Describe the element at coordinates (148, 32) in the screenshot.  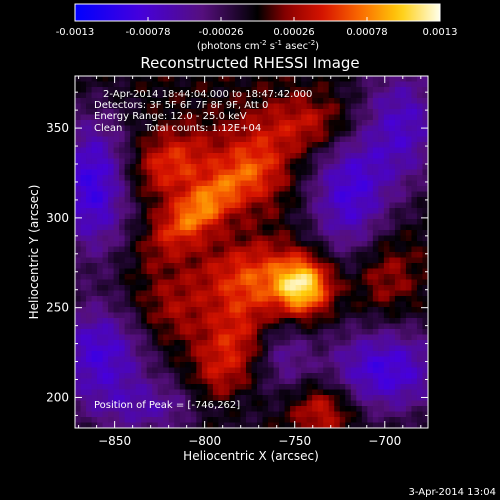
I see `colorbar-tick-label: -0.00078` at that location.